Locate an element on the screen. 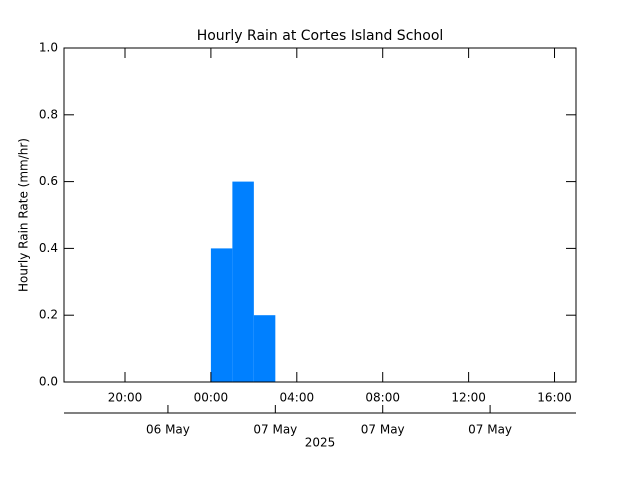 The image size is (640, 480). x-tick-label: 12:00 is located at coordinates (468, 398).